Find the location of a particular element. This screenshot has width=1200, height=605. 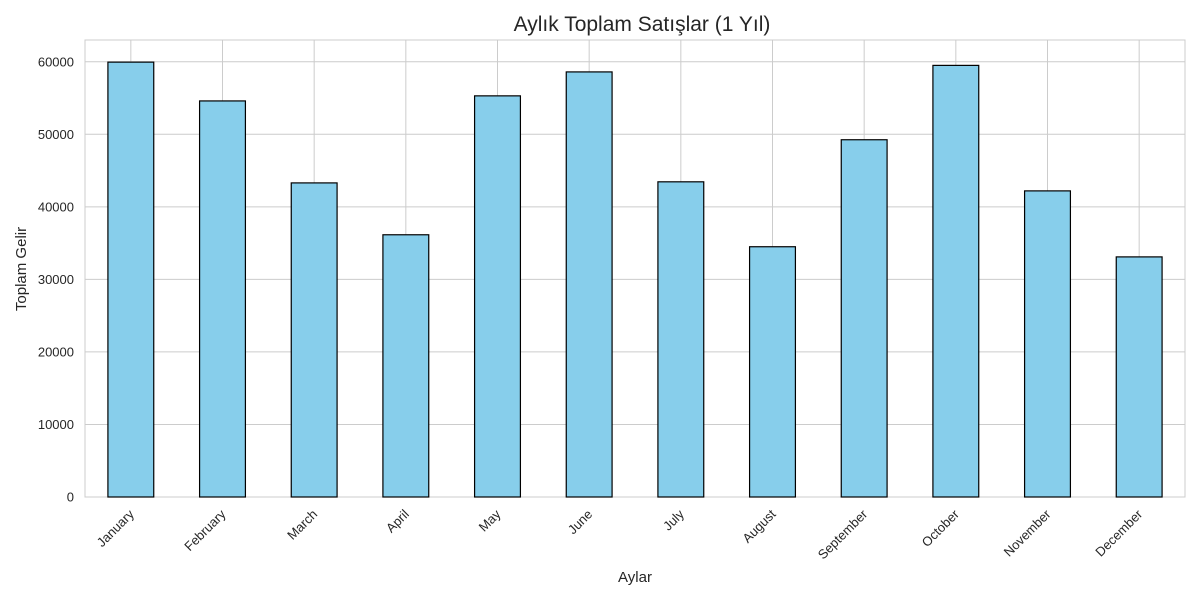

bar-march is located at coordinates (314, 340).